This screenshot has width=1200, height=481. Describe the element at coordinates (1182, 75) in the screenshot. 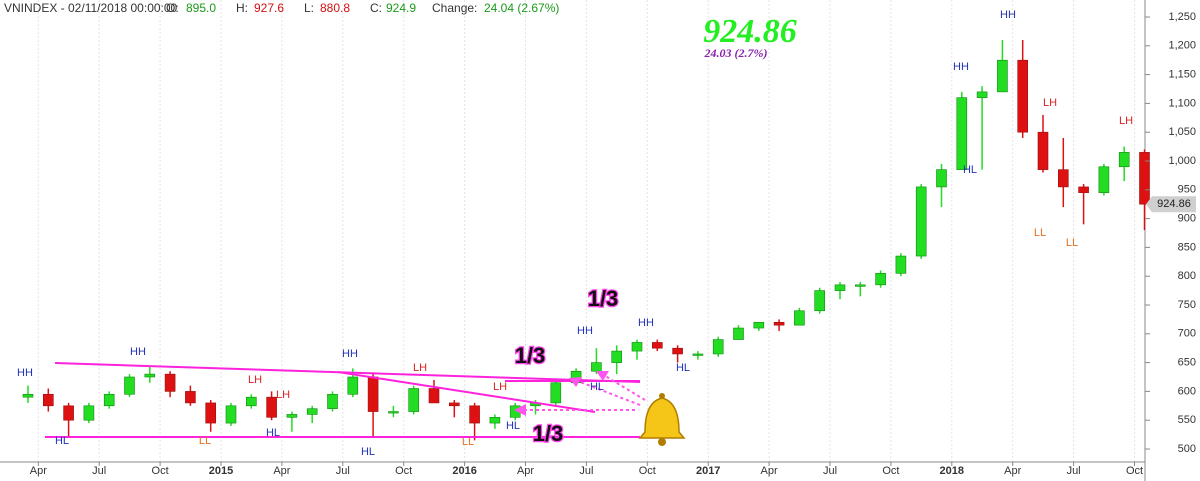

I see `y-tick-label: 1,150` at that location.